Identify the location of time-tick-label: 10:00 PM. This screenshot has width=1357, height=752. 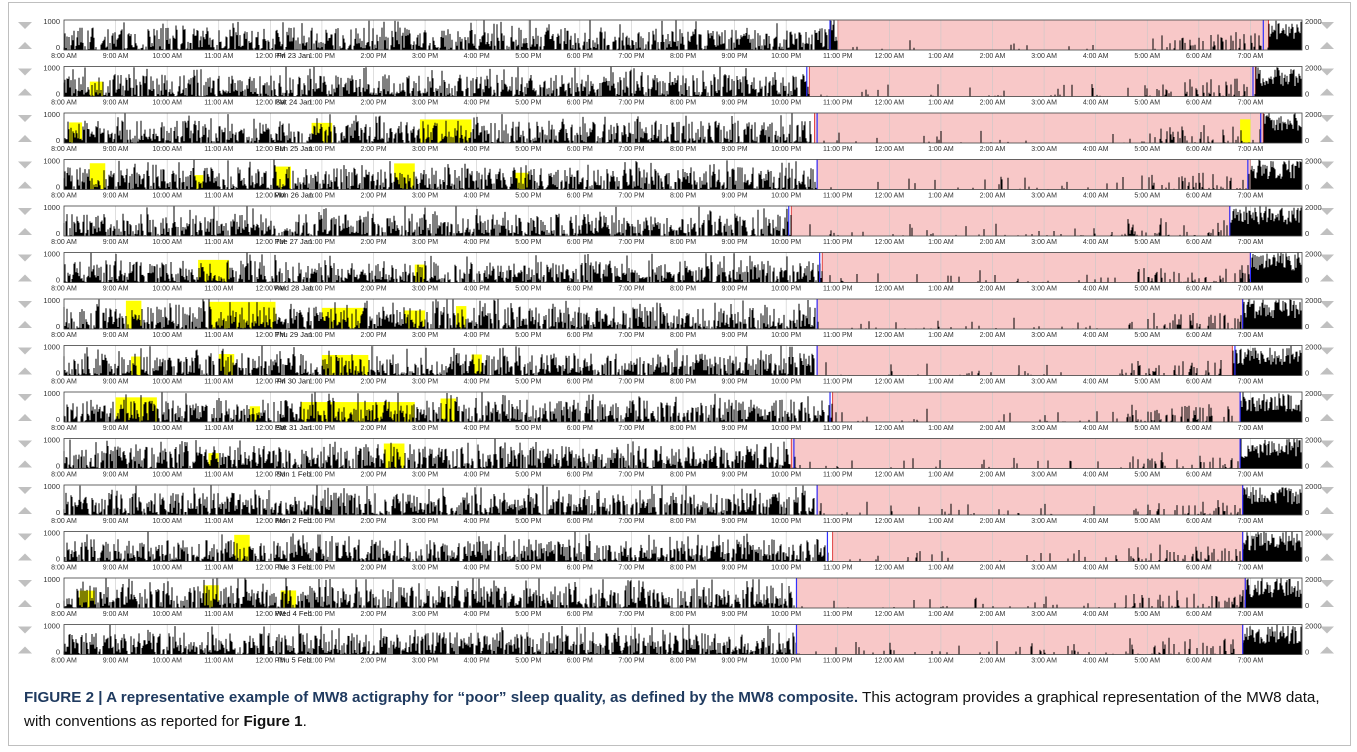
(786, 196).